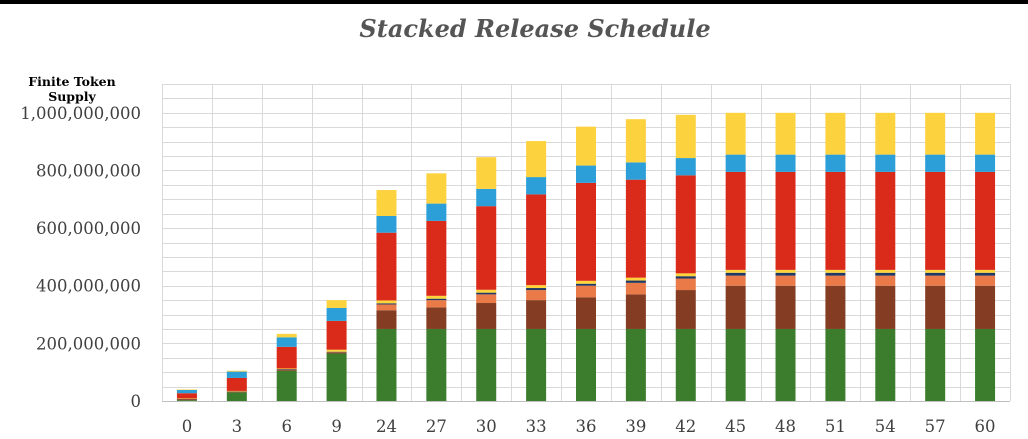 This screenshot has width=1028, height=439. Describe the element at coordinates (88, 170) in the screenshot. I see `y-tick-label: 800,000,000` at that location.